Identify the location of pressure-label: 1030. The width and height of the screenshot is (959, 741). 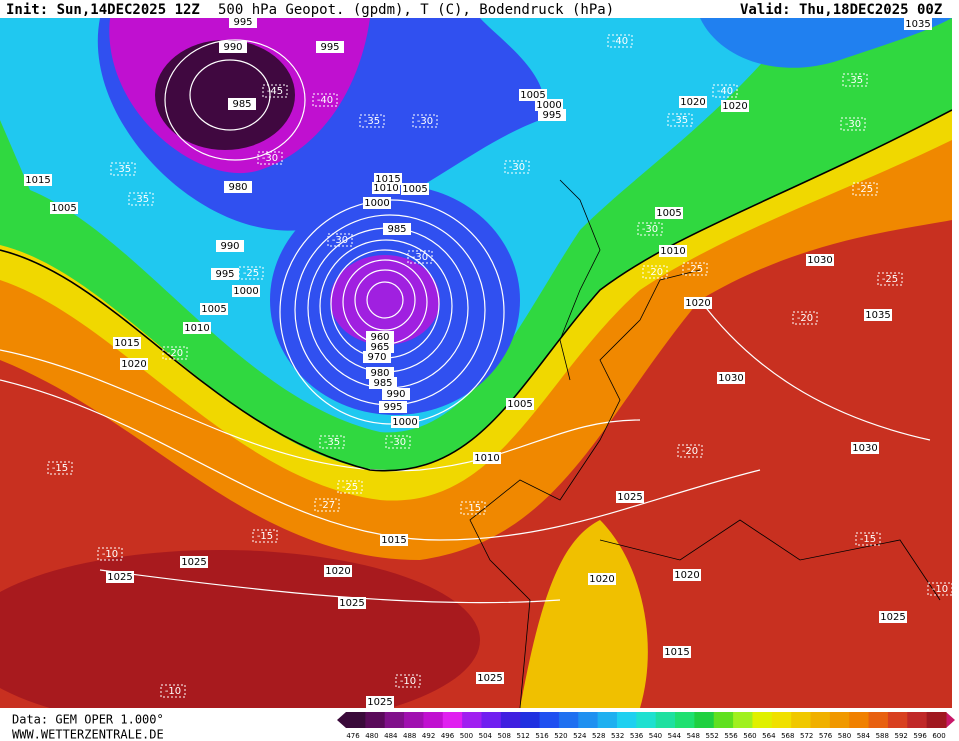
(730, 378).